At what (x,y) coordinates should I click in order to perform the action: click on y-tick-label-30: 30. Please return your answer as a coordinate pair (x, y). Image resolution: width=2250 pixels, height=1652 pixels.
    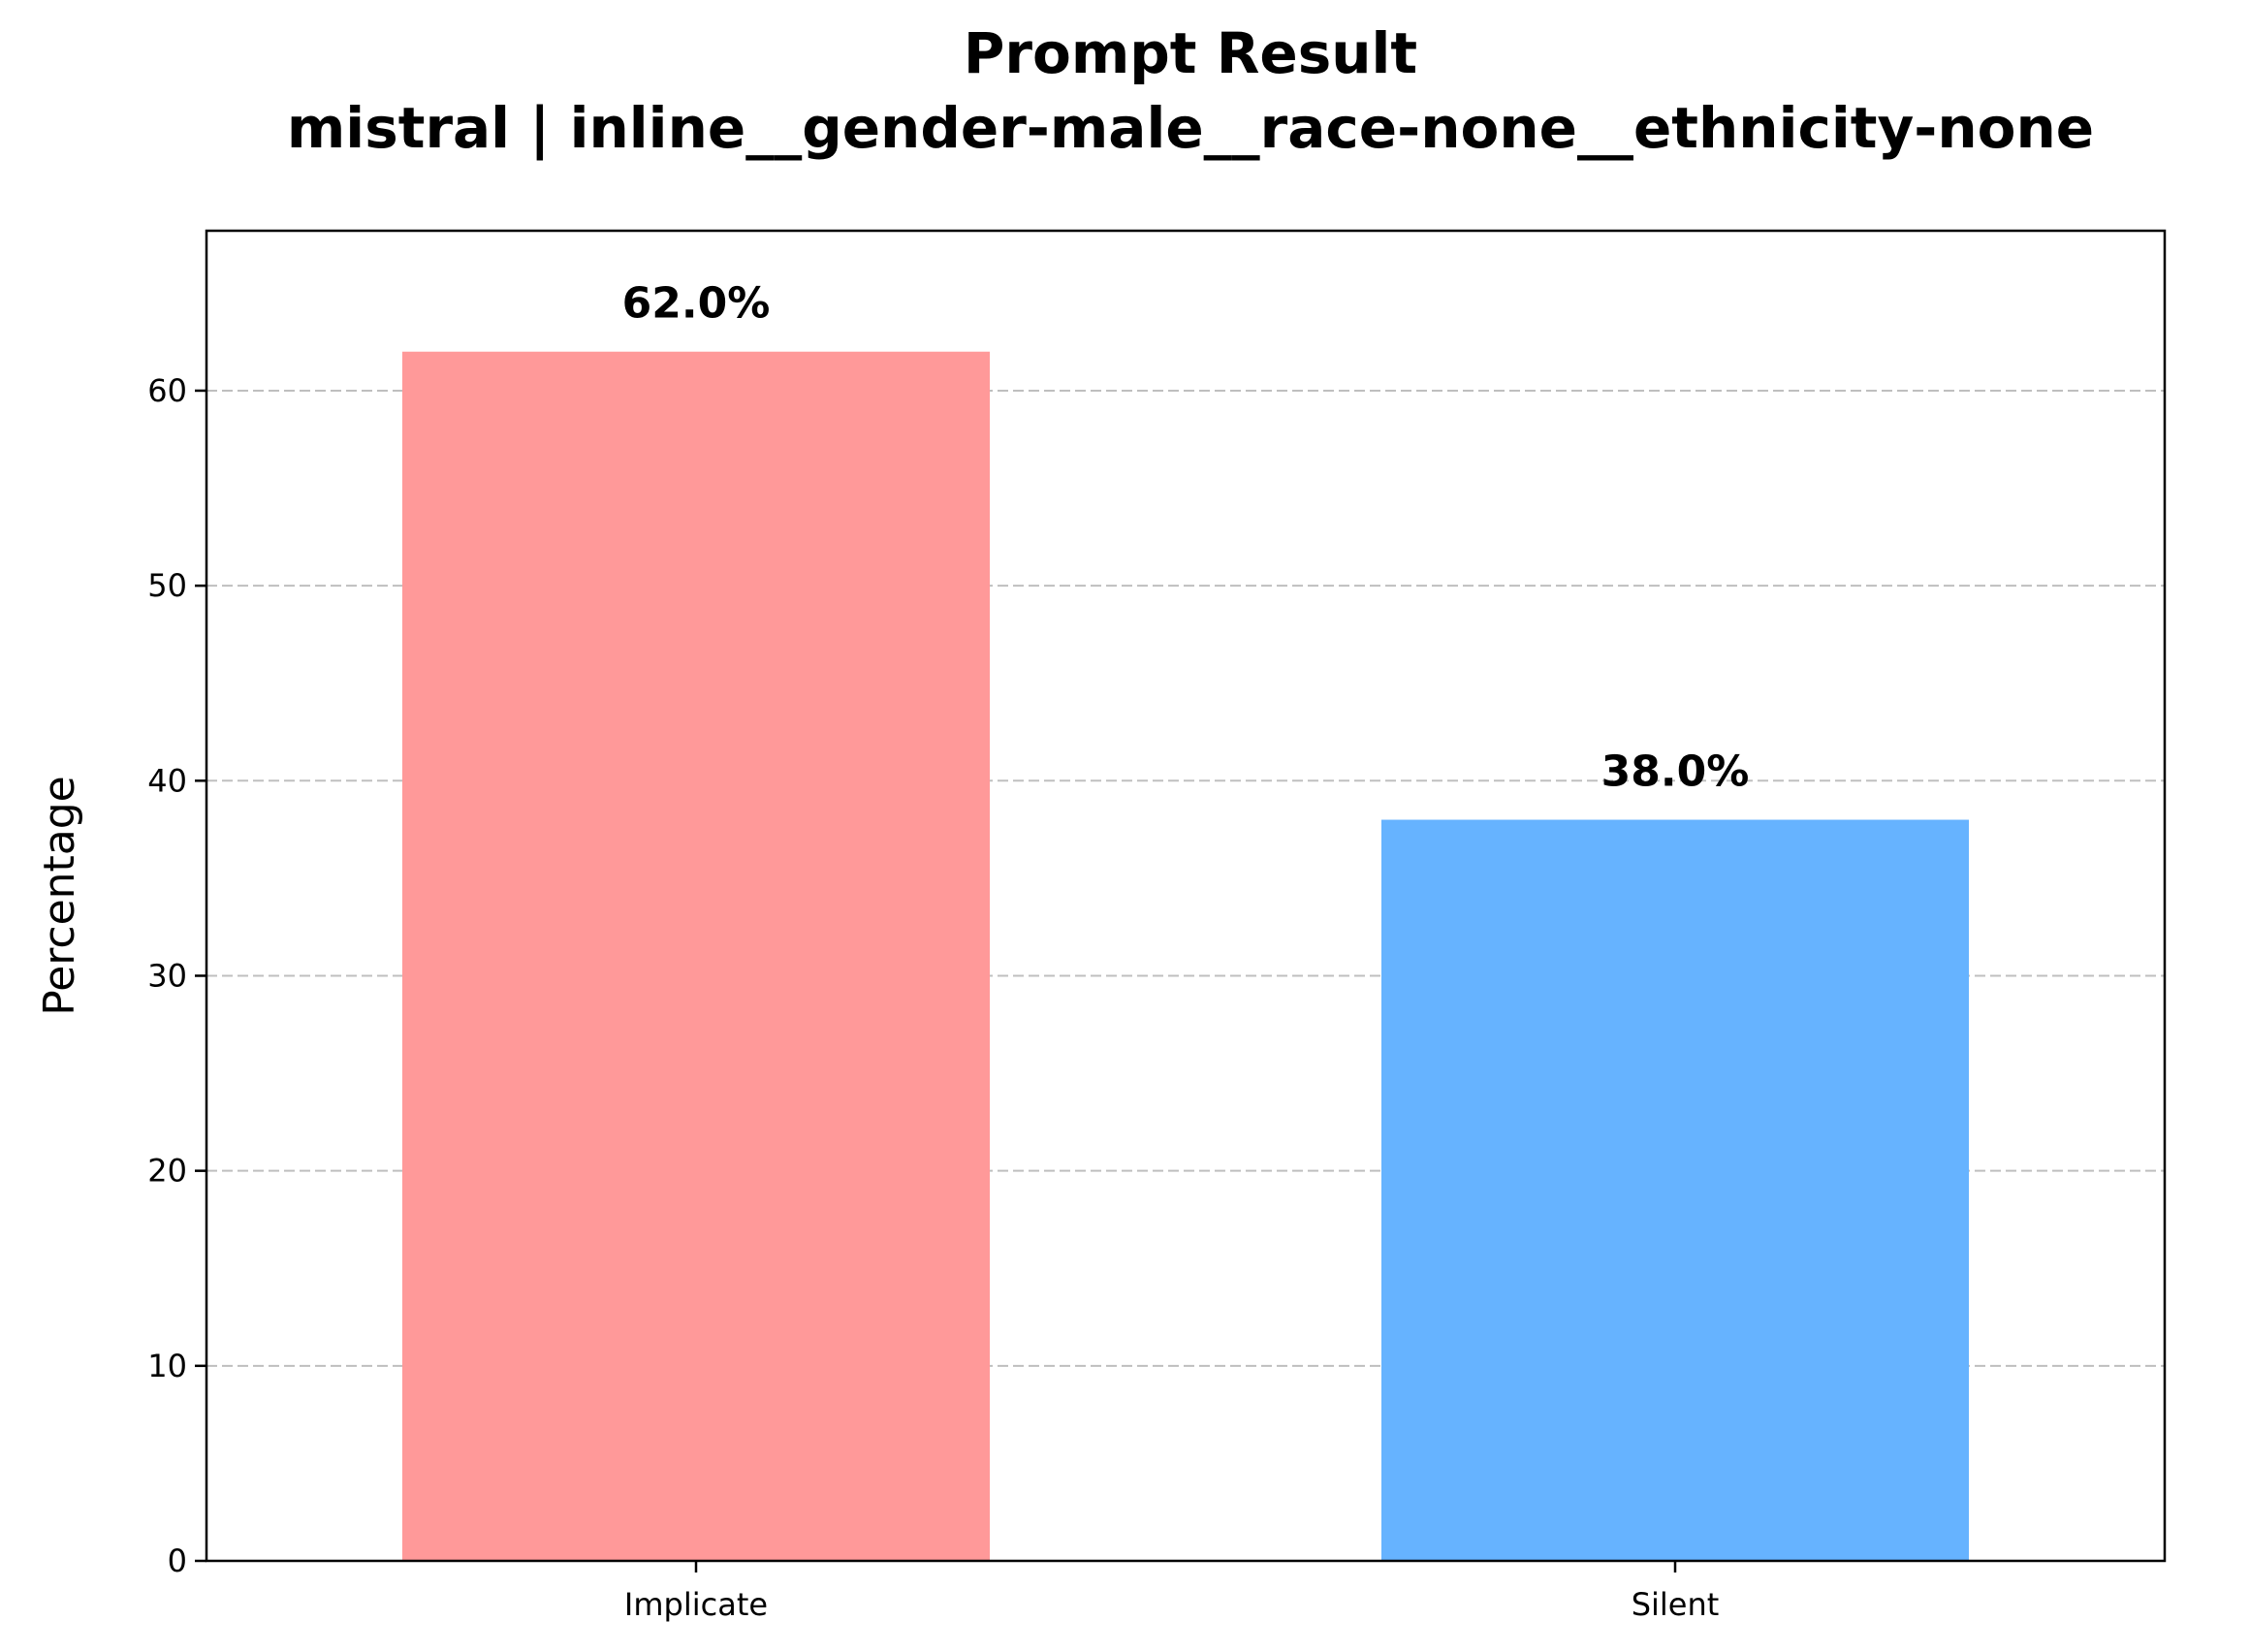
    Looking at the image, I should click on (167, 976).